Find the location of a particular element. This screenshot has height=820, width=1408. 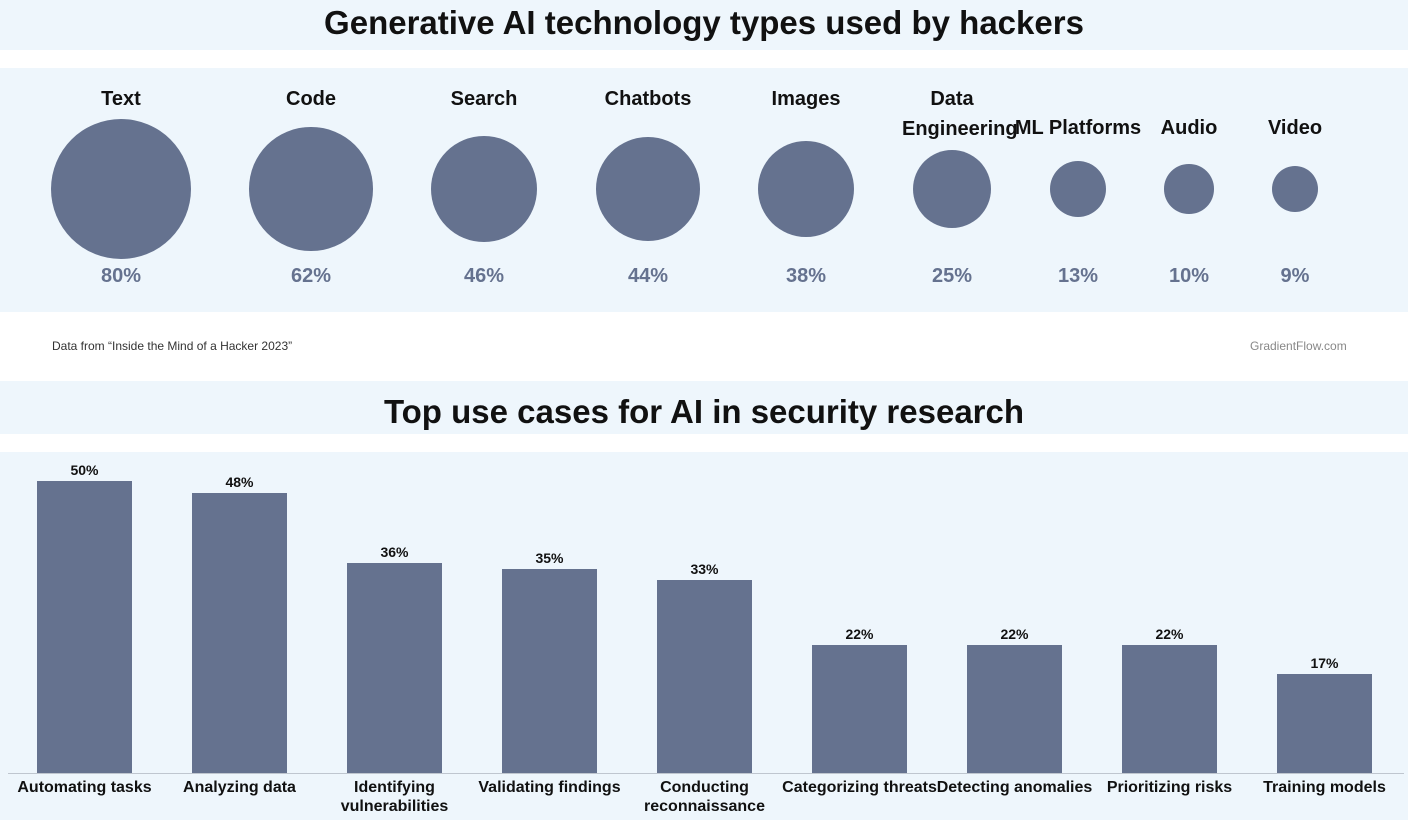

bubble-category-label: Code is located at coordinates (311, 99).